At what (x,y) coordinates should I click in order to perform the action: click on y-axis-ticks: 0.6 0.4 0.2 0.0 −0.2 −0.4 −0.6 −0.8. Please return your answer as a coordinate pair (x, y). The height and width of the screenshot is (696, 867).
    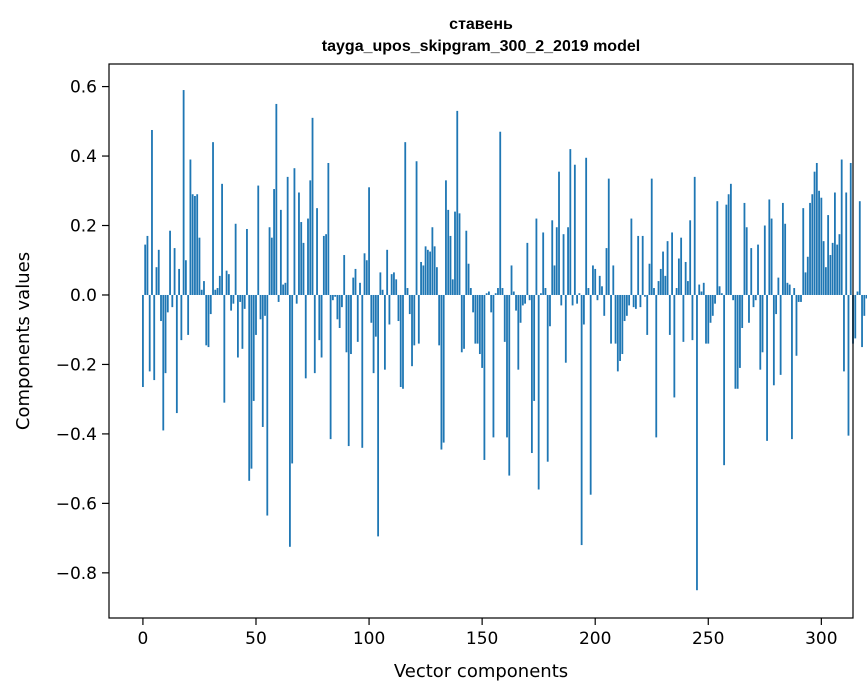
    Looking at the image, I should click on (82, 331).